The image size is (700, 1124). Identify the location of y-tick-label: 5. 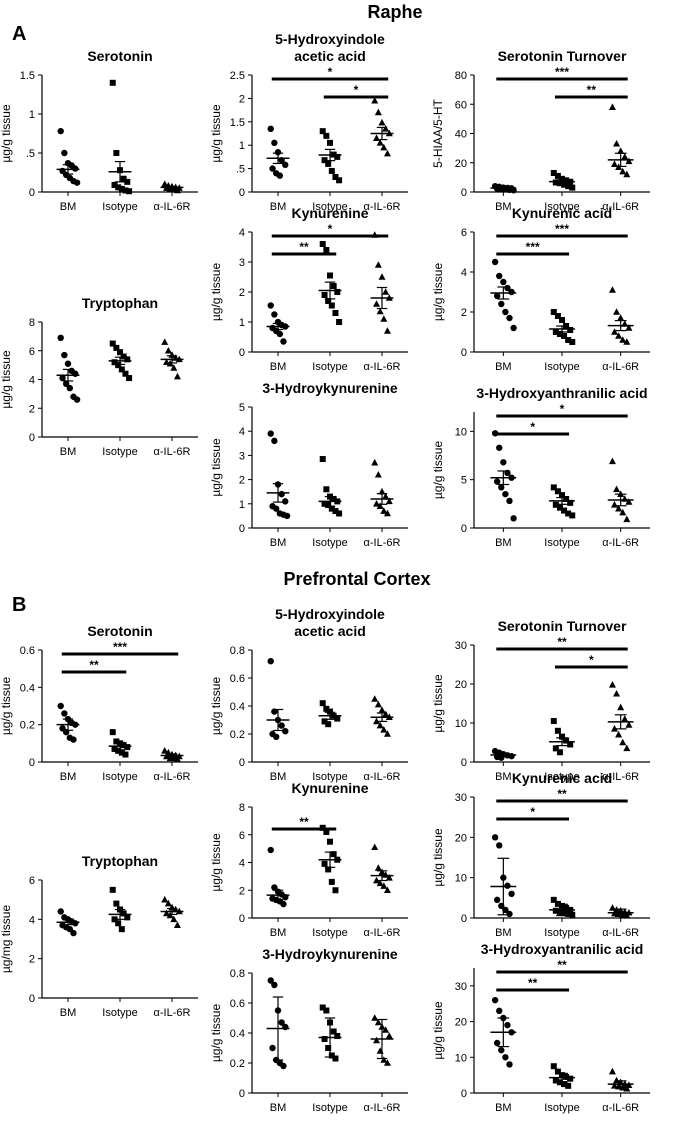
(464, 481).